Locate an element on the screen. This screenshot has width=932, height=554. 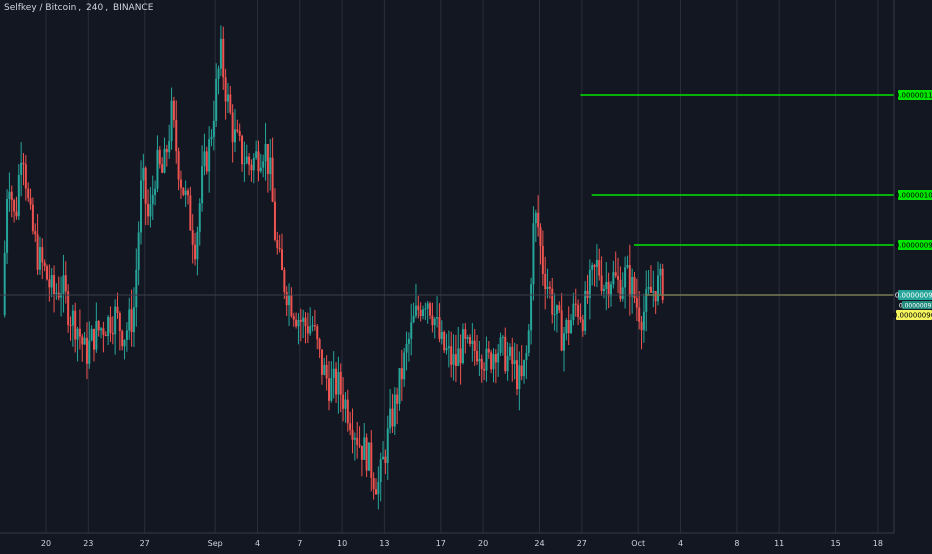
chart-title: Selfkey / Bitcoin, 240, BINANCE is located at coordinates (79, 8).